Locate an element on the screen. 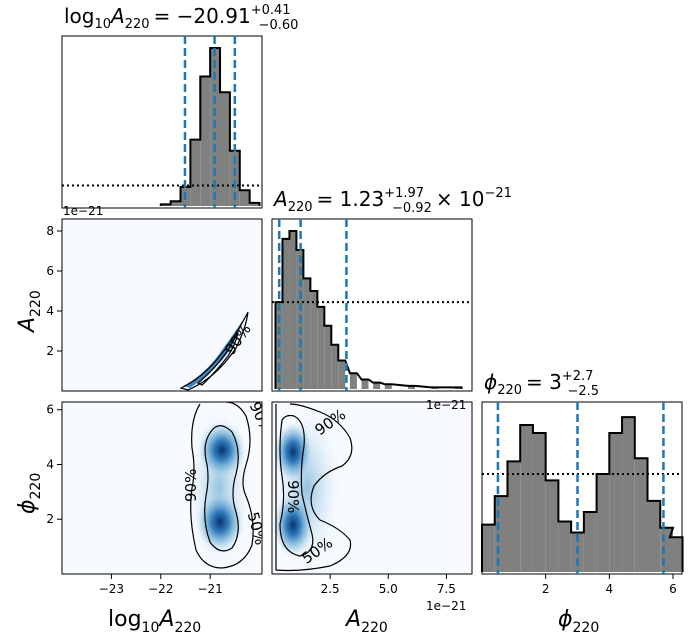 The image size is (692, 642). xlabel-logA: log10A220 is located at coordinates (154, 621).